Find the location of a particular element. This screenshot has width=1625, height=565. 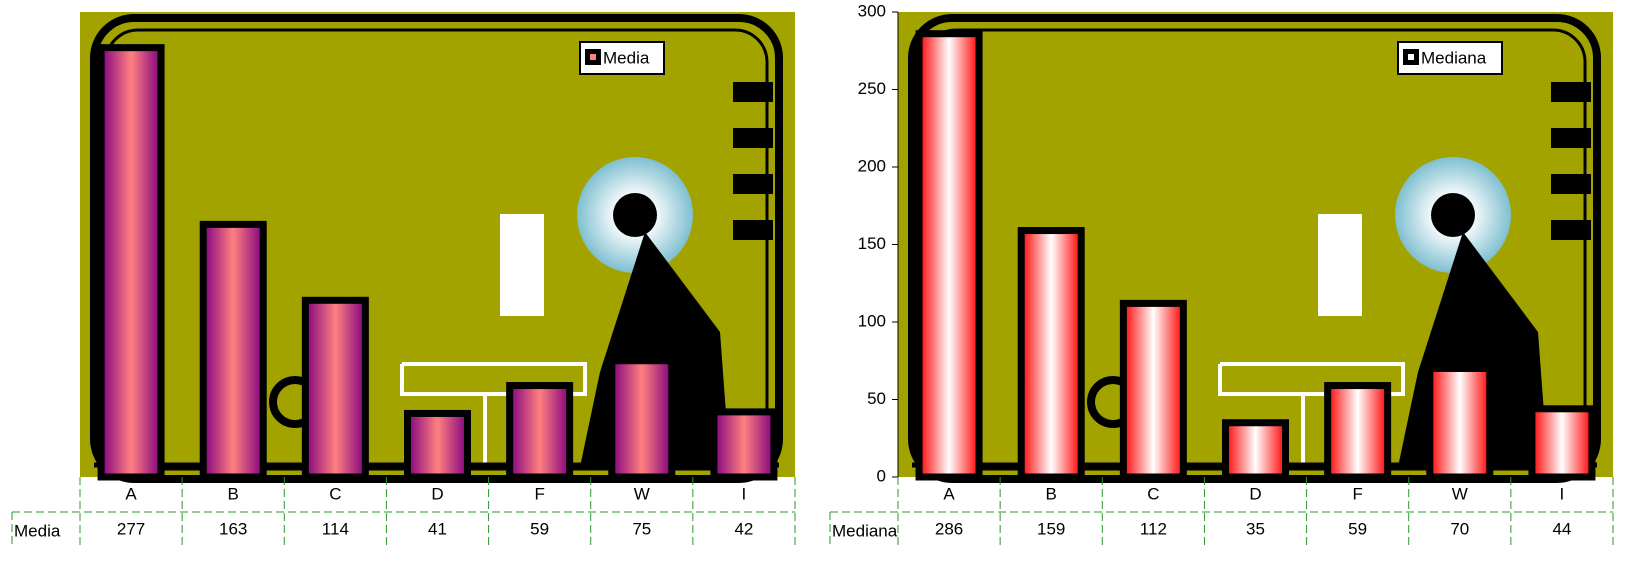

legend-box is located at coordinates (1450, 58).